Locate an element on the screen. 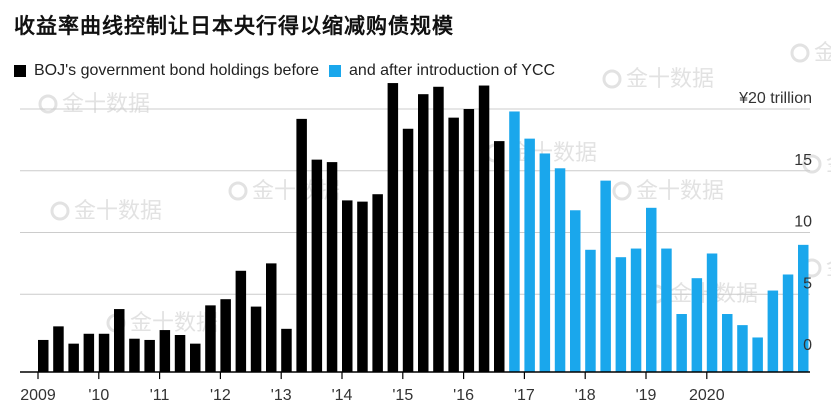 Image resolution: width=831 pixels, height=413 pixels. x-tick-label: '19 is located at coordinates (646, 395).